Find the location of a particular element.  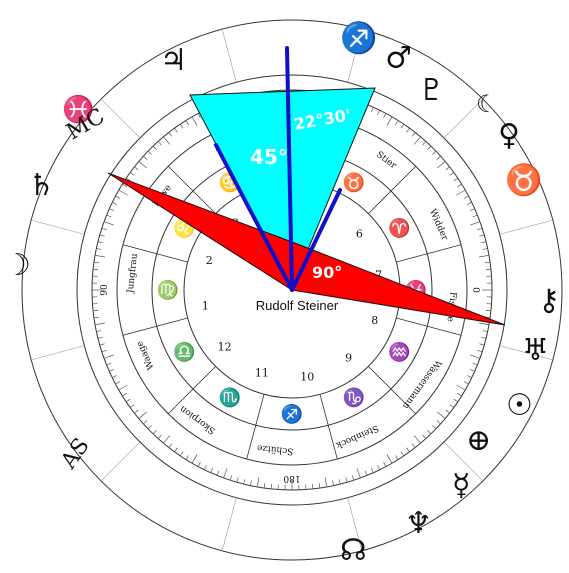

venus-icon: ♀ is located at coordinates (509, 135).